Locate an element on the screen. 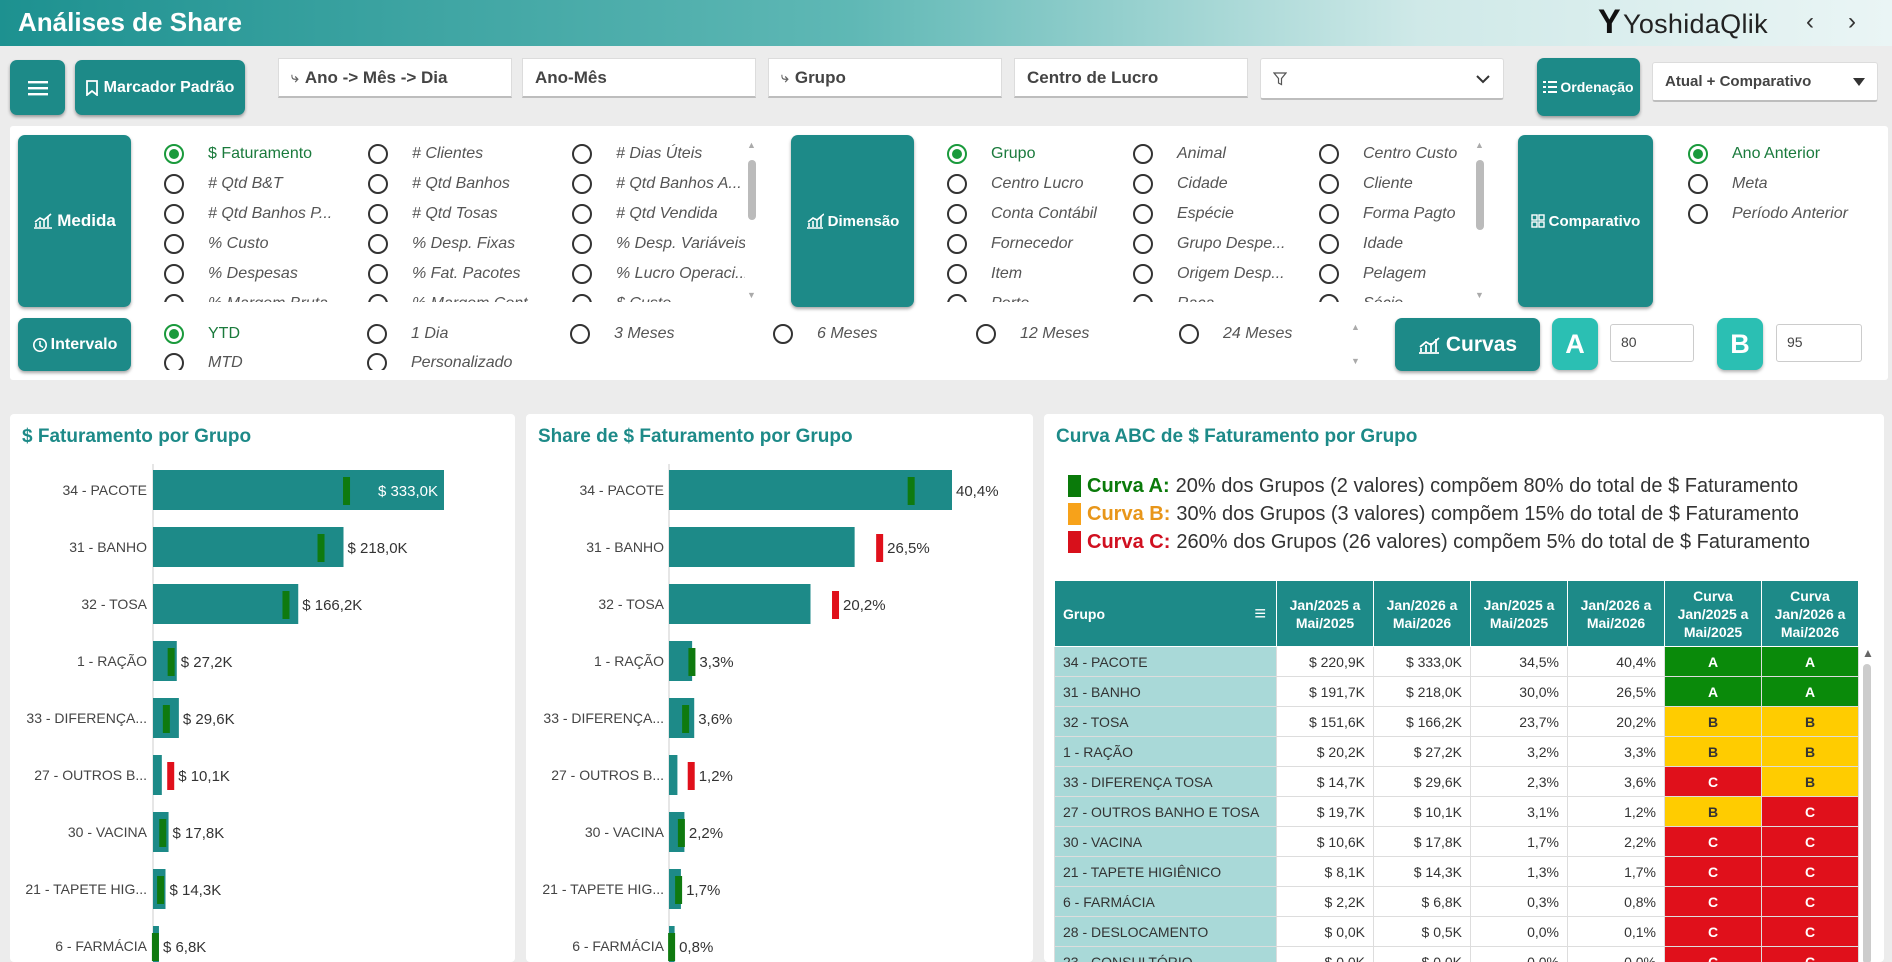  filter-dropdown is located at coordinates (1382, 79).